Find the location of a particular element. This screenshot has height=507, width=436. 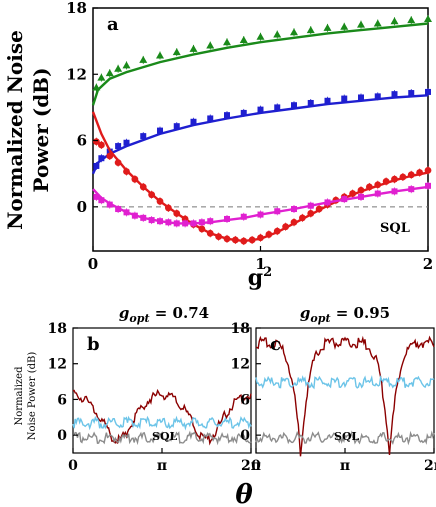

x-tick-label: 1 is located at coordinates (260, 264).